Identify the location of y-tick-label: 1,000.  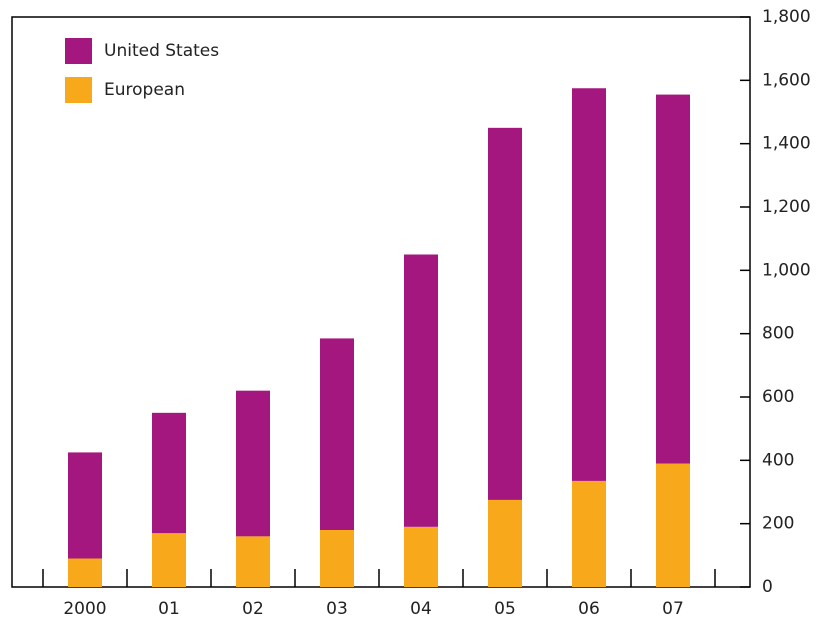
(786, 270).